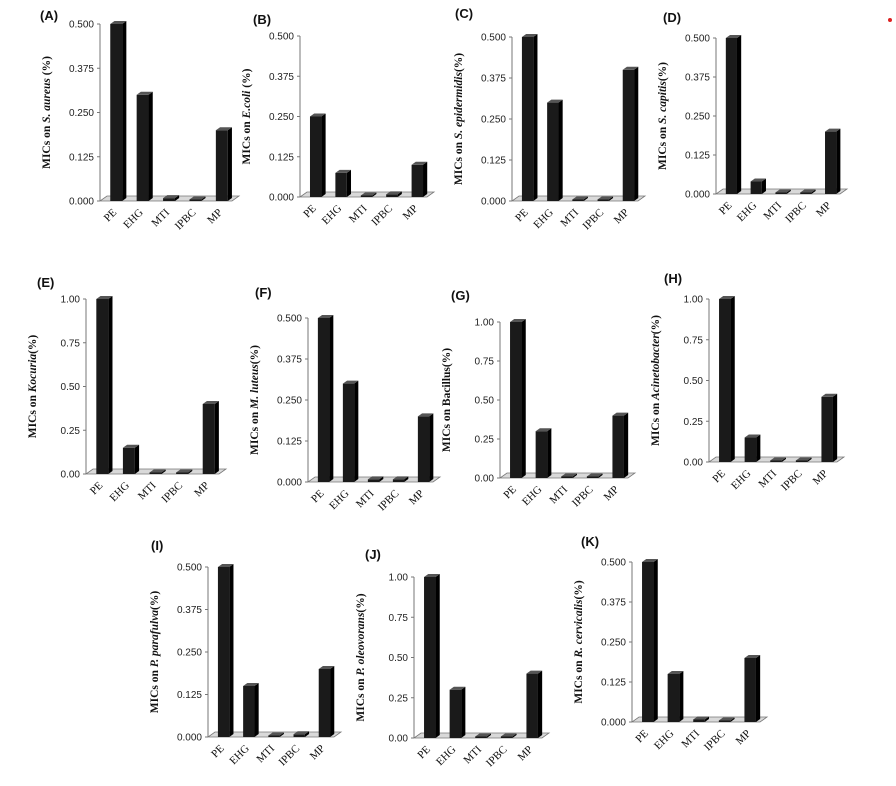  What do you see at coordinates (792, 481) in the screenshot?
I see `x-category-label: IPBC` at bounding box center [792, 481].